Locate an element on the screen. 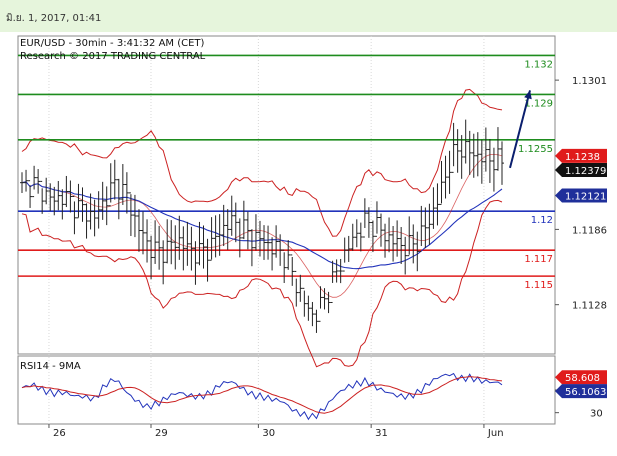 This screenshot has width=617, height=456. rsi-ma-line is located at coordinates (262, 395).